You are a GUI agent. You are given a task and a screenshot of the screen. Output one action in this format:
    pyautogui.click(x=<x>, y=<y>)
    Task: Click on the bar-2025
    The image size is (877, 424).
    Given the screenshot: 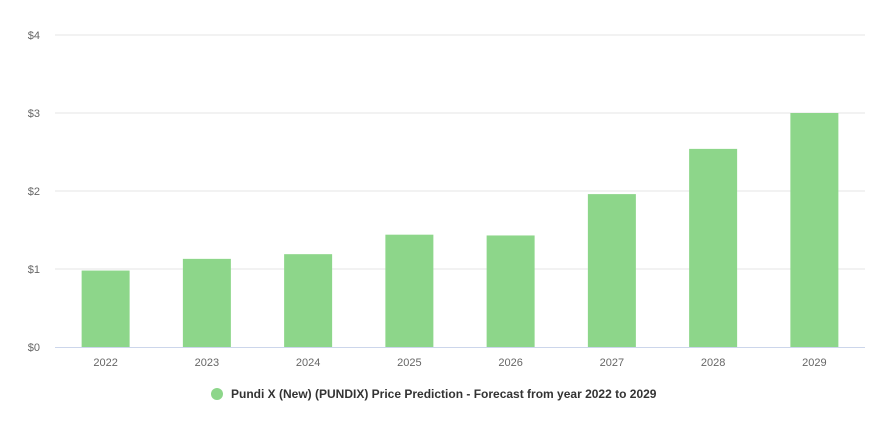 What is the action you would take?
    pyautogui.click(x=409, y=290)
    